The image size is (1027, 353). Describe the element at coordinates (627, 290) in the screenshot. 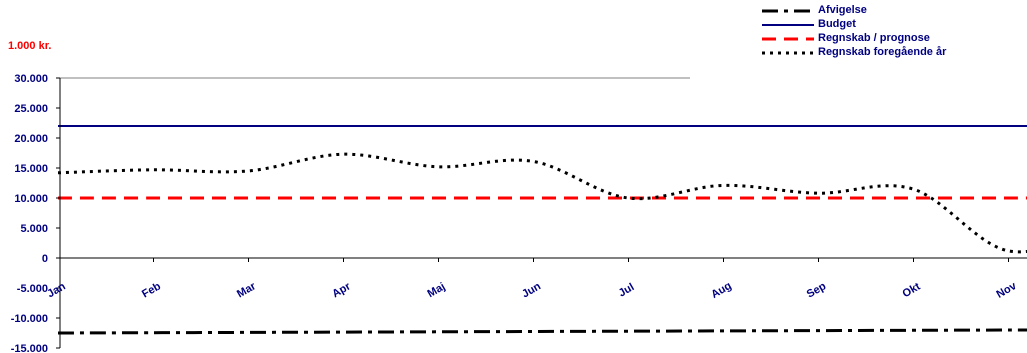

I see `x-tick-label: Jul` at that location.